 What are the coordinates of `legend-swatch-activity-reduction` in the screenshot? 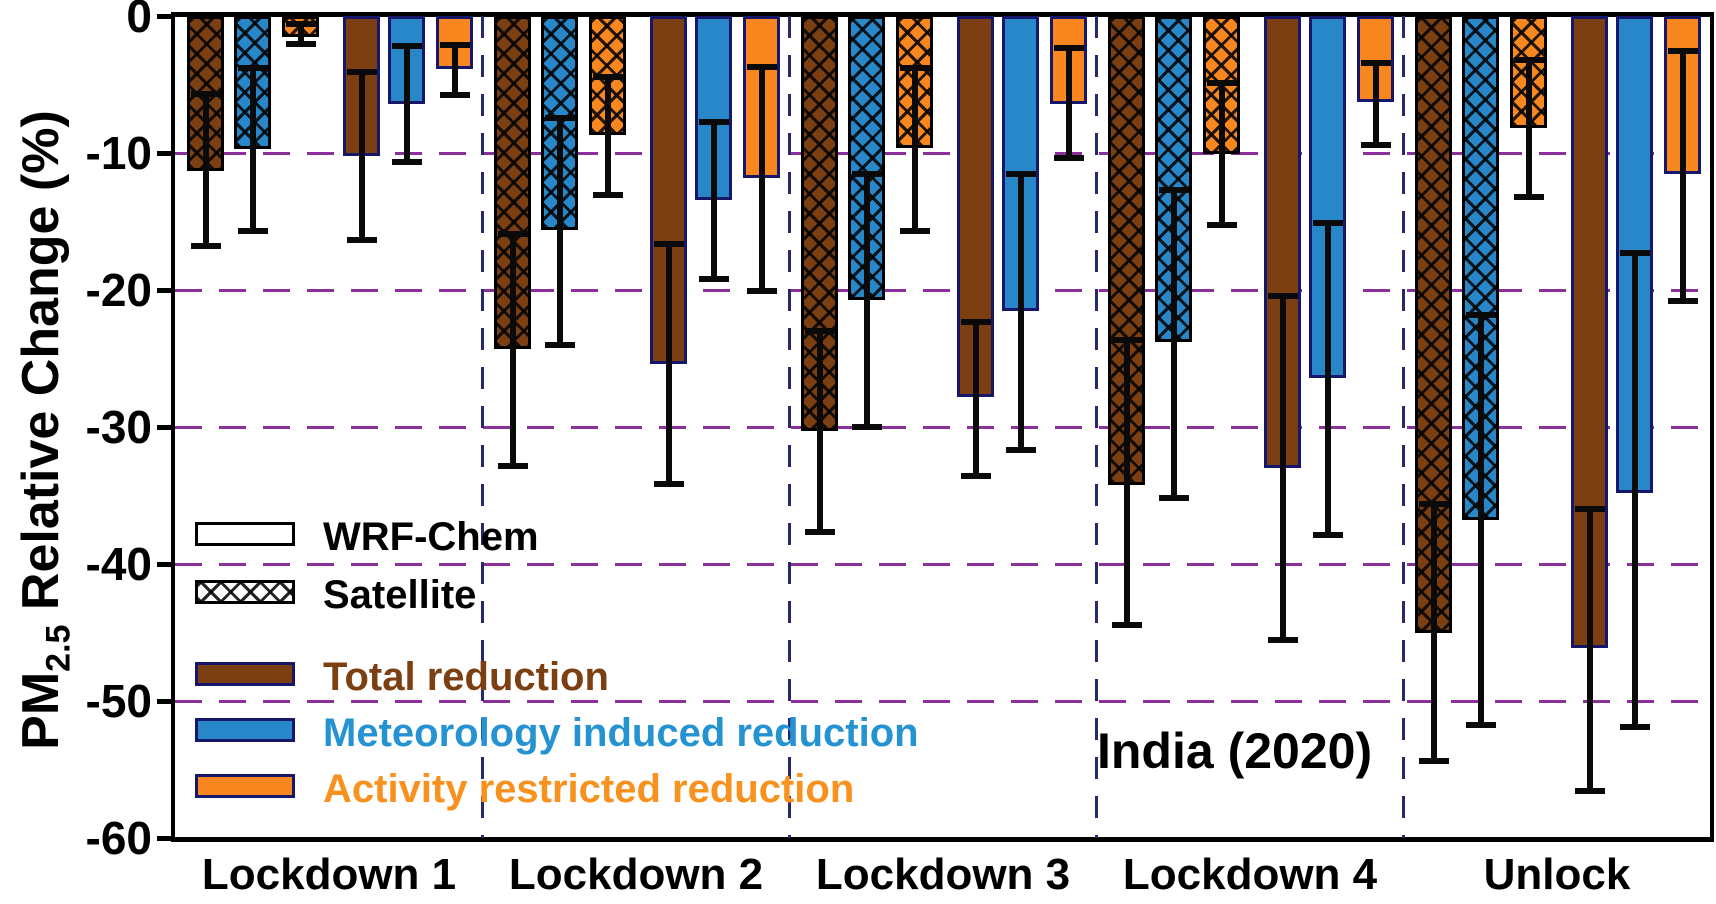 It's located at (245, 786).